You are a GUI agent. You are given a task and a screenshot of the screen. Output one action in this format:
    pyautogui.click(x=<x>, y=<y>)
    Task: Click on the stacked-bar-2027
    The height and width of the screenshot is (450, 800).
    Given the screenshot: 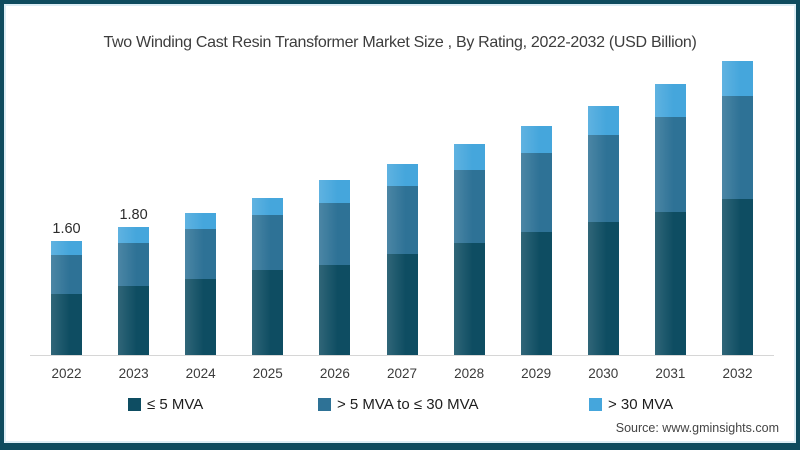 What is the action you would take?
    pyautogui.click(x=402, y=259)
    